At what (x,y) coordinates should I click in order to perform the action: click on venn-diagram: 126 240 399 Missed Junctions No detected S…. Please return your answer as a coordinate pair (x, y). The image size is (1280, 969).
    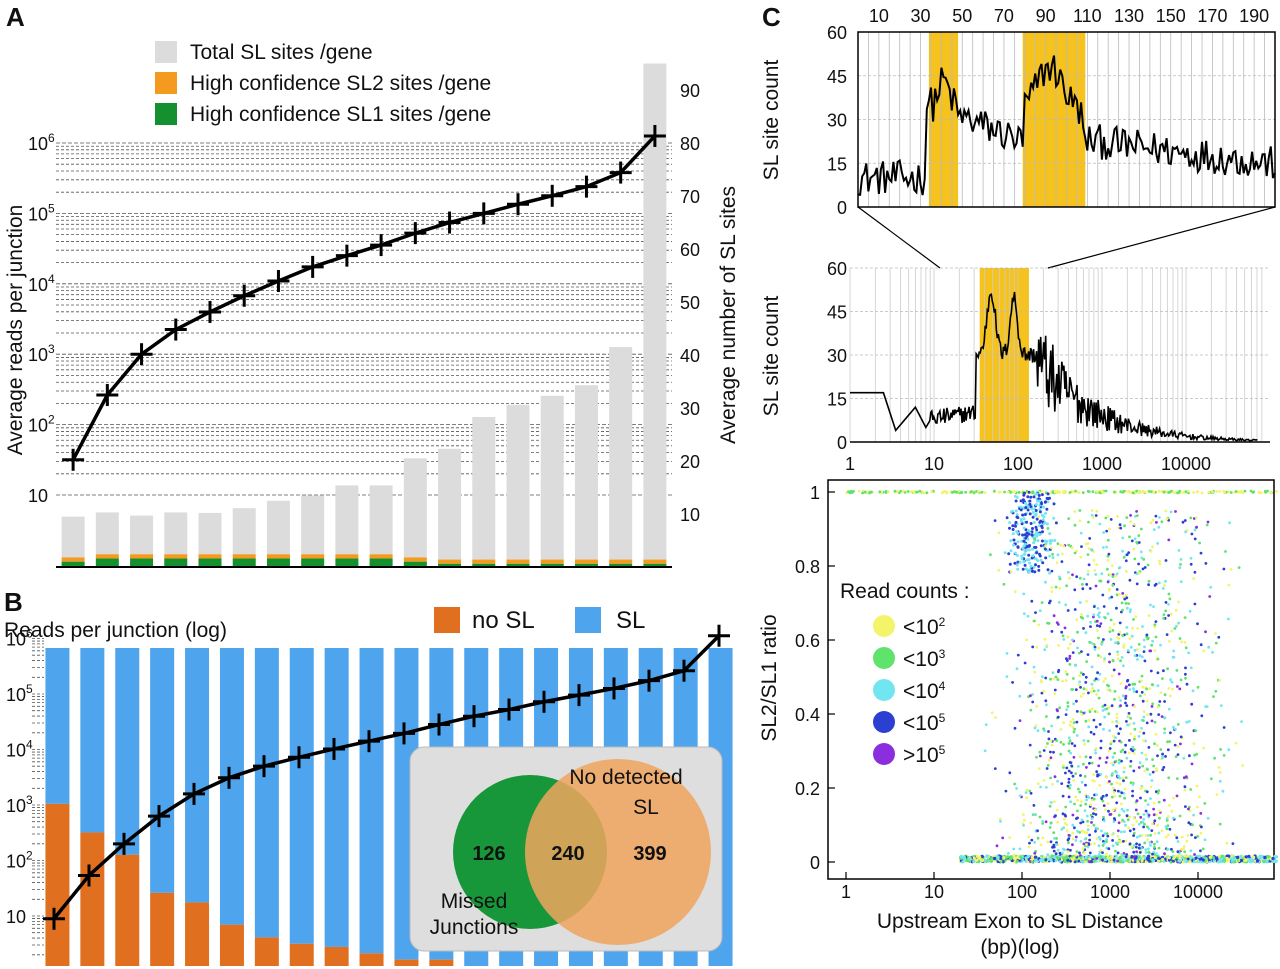
    Looking at the image, I should click on (566, 849).